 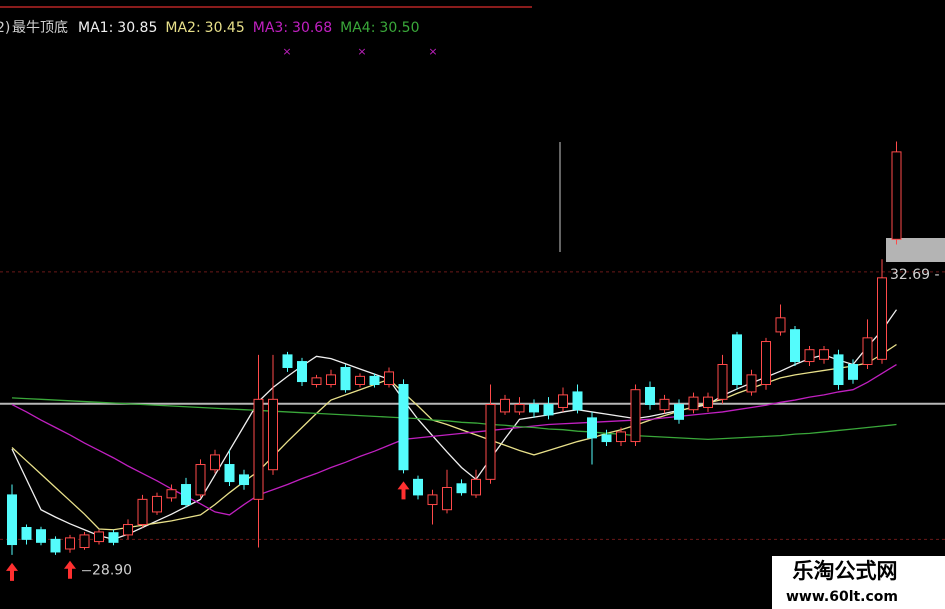 I want to click on legend-name: MA3:, so click(x=270, y=28).